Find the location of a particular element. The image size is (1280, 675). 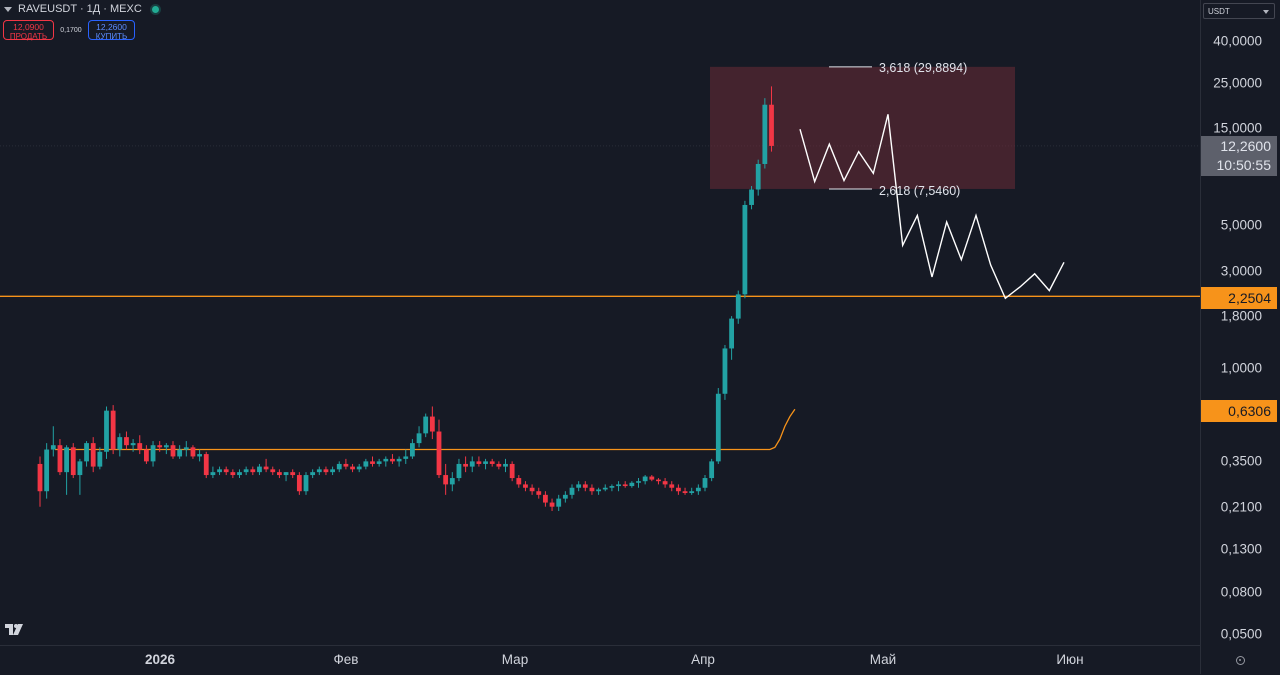

time-tick-label: Фев is located at coordinates (346, 659).